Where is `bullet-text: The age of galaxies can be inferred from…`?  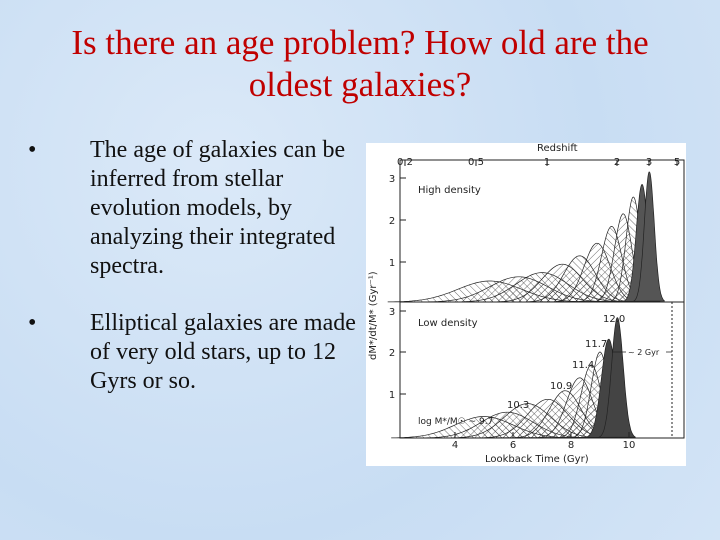
bullet-text: The age of galaxies can be inferred from… is located at coordinates (218, 208).